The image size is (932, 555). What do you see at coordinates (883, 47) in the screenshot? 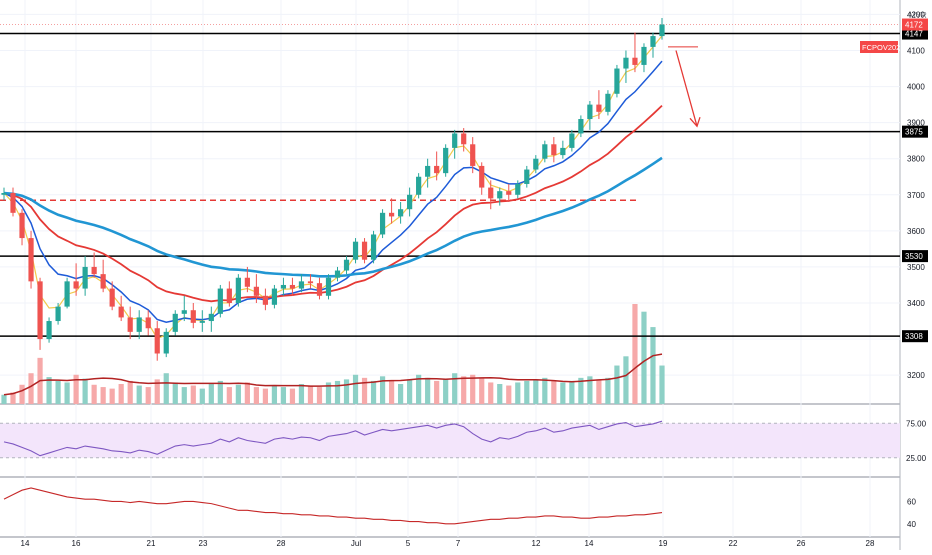
I see `symbol-tag: FCPOV2021` at bounding box center [883, 47].